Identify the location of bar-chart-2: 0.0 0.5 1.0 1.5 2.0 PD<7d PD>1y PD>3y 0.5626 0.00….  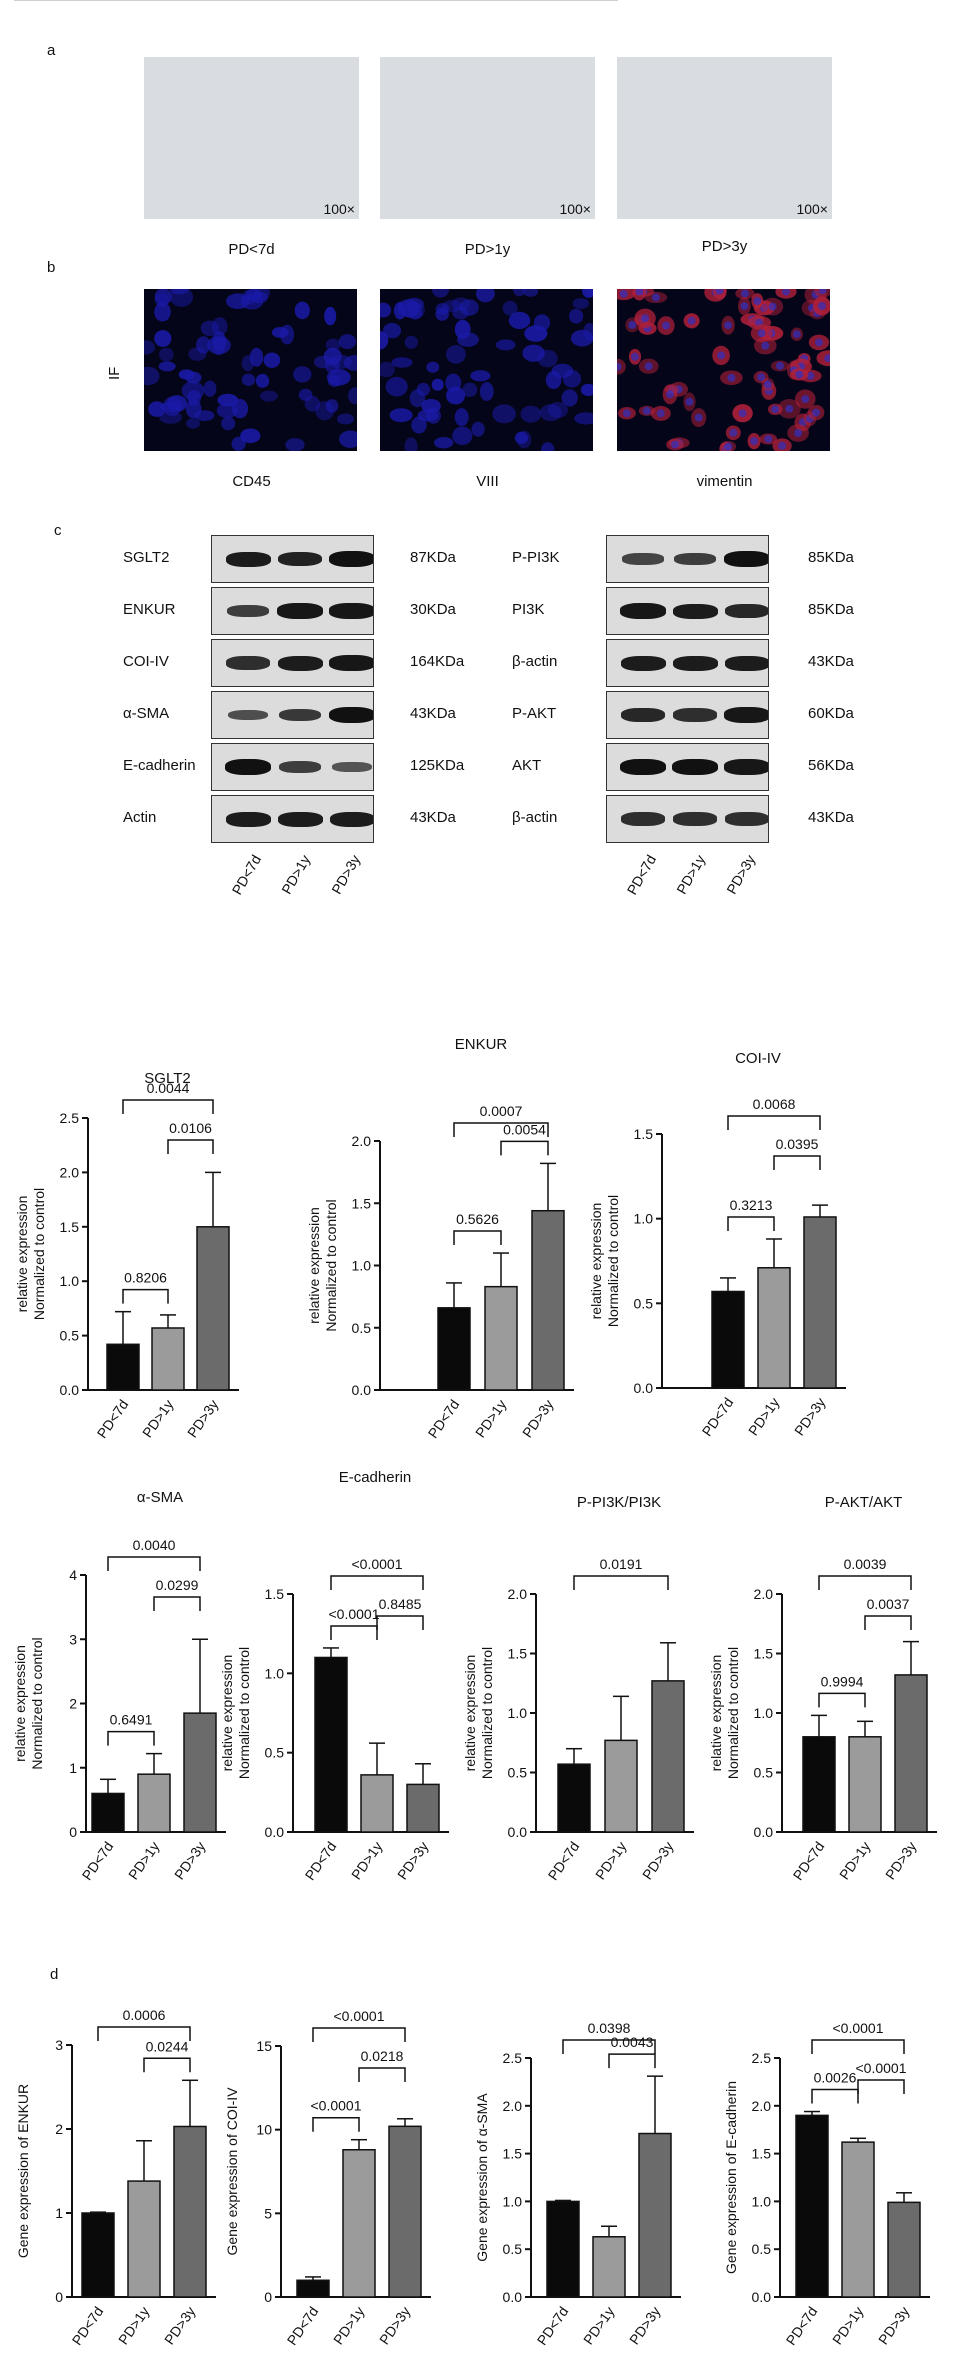
(440, 1238).